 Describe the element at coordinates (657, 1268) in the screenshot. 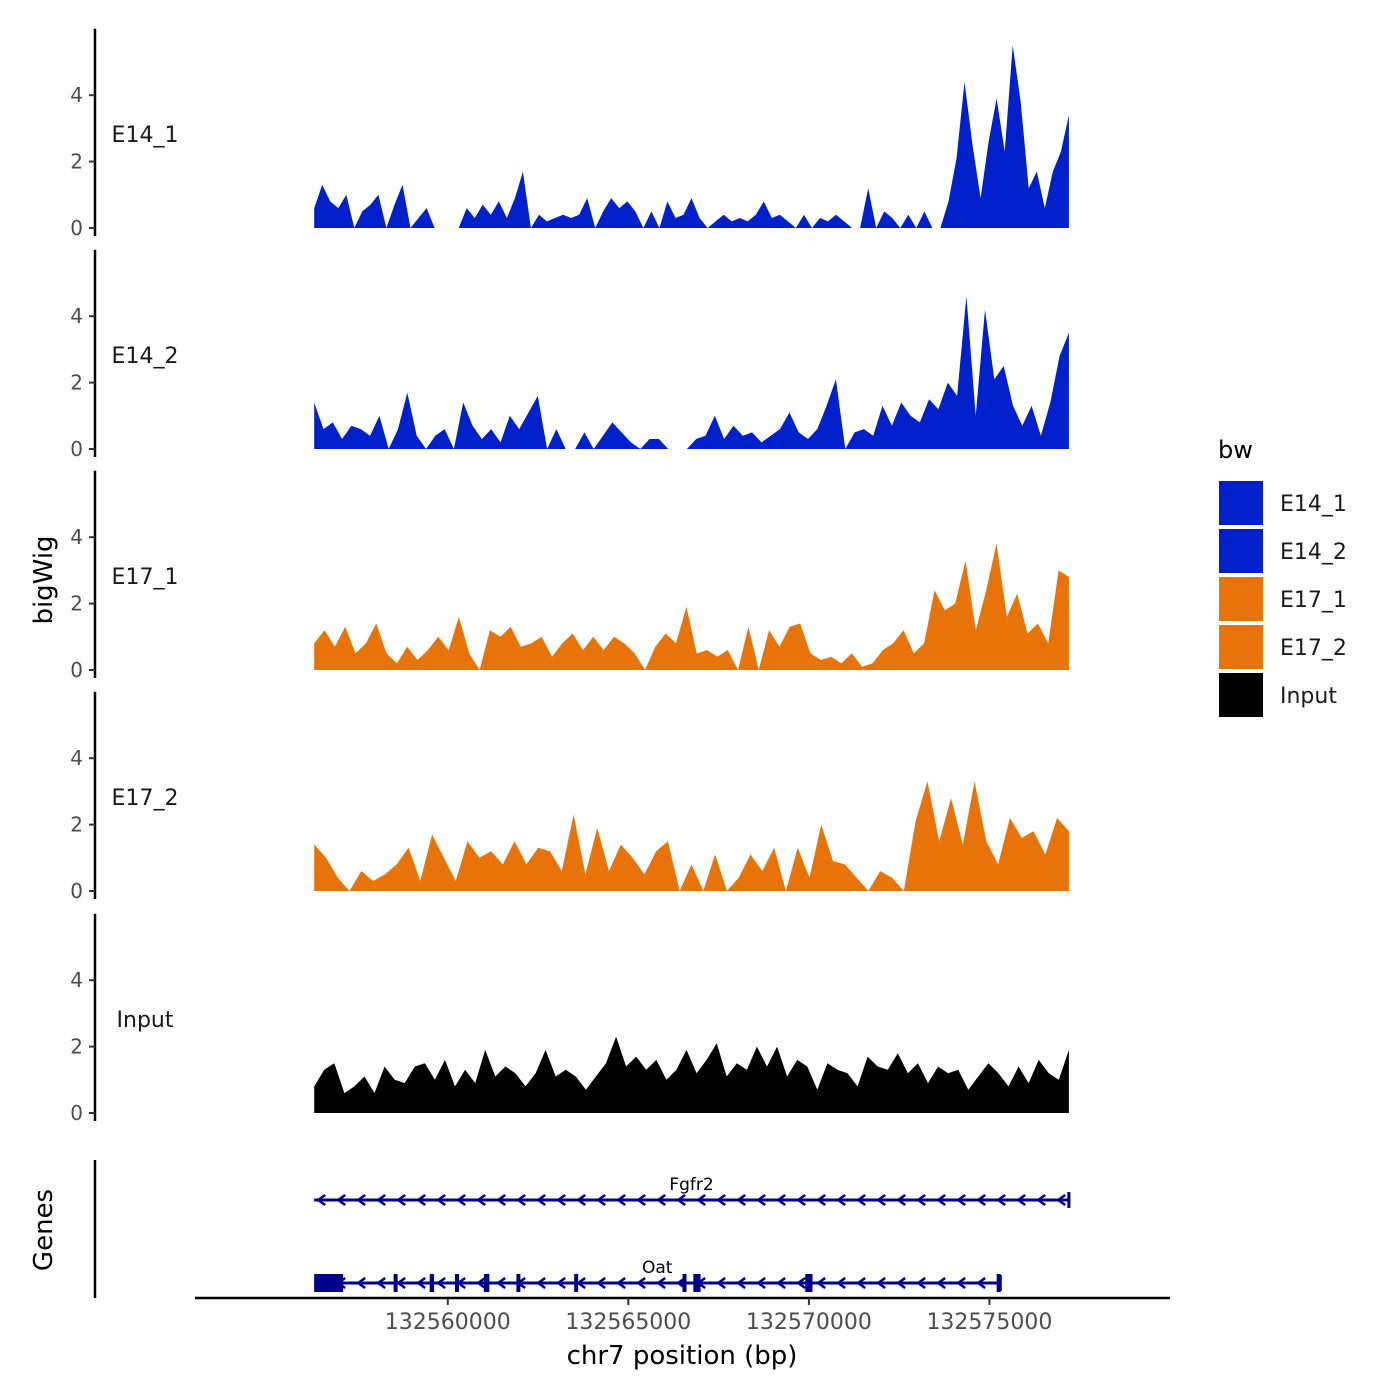

I see `gene-label: Oat` at that location.